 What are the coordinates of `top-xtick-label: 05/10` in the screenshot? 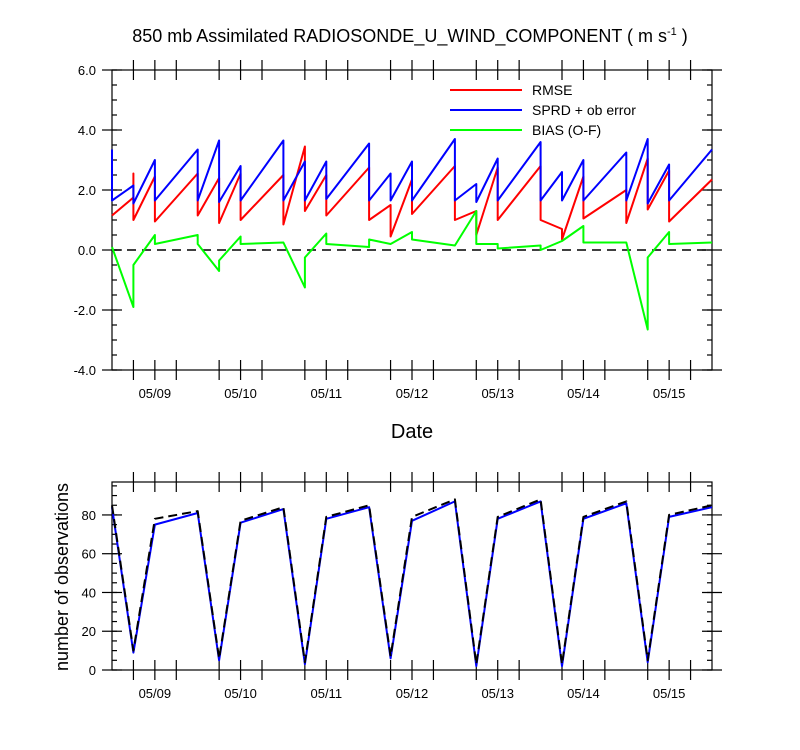 It's located at (240, 393).